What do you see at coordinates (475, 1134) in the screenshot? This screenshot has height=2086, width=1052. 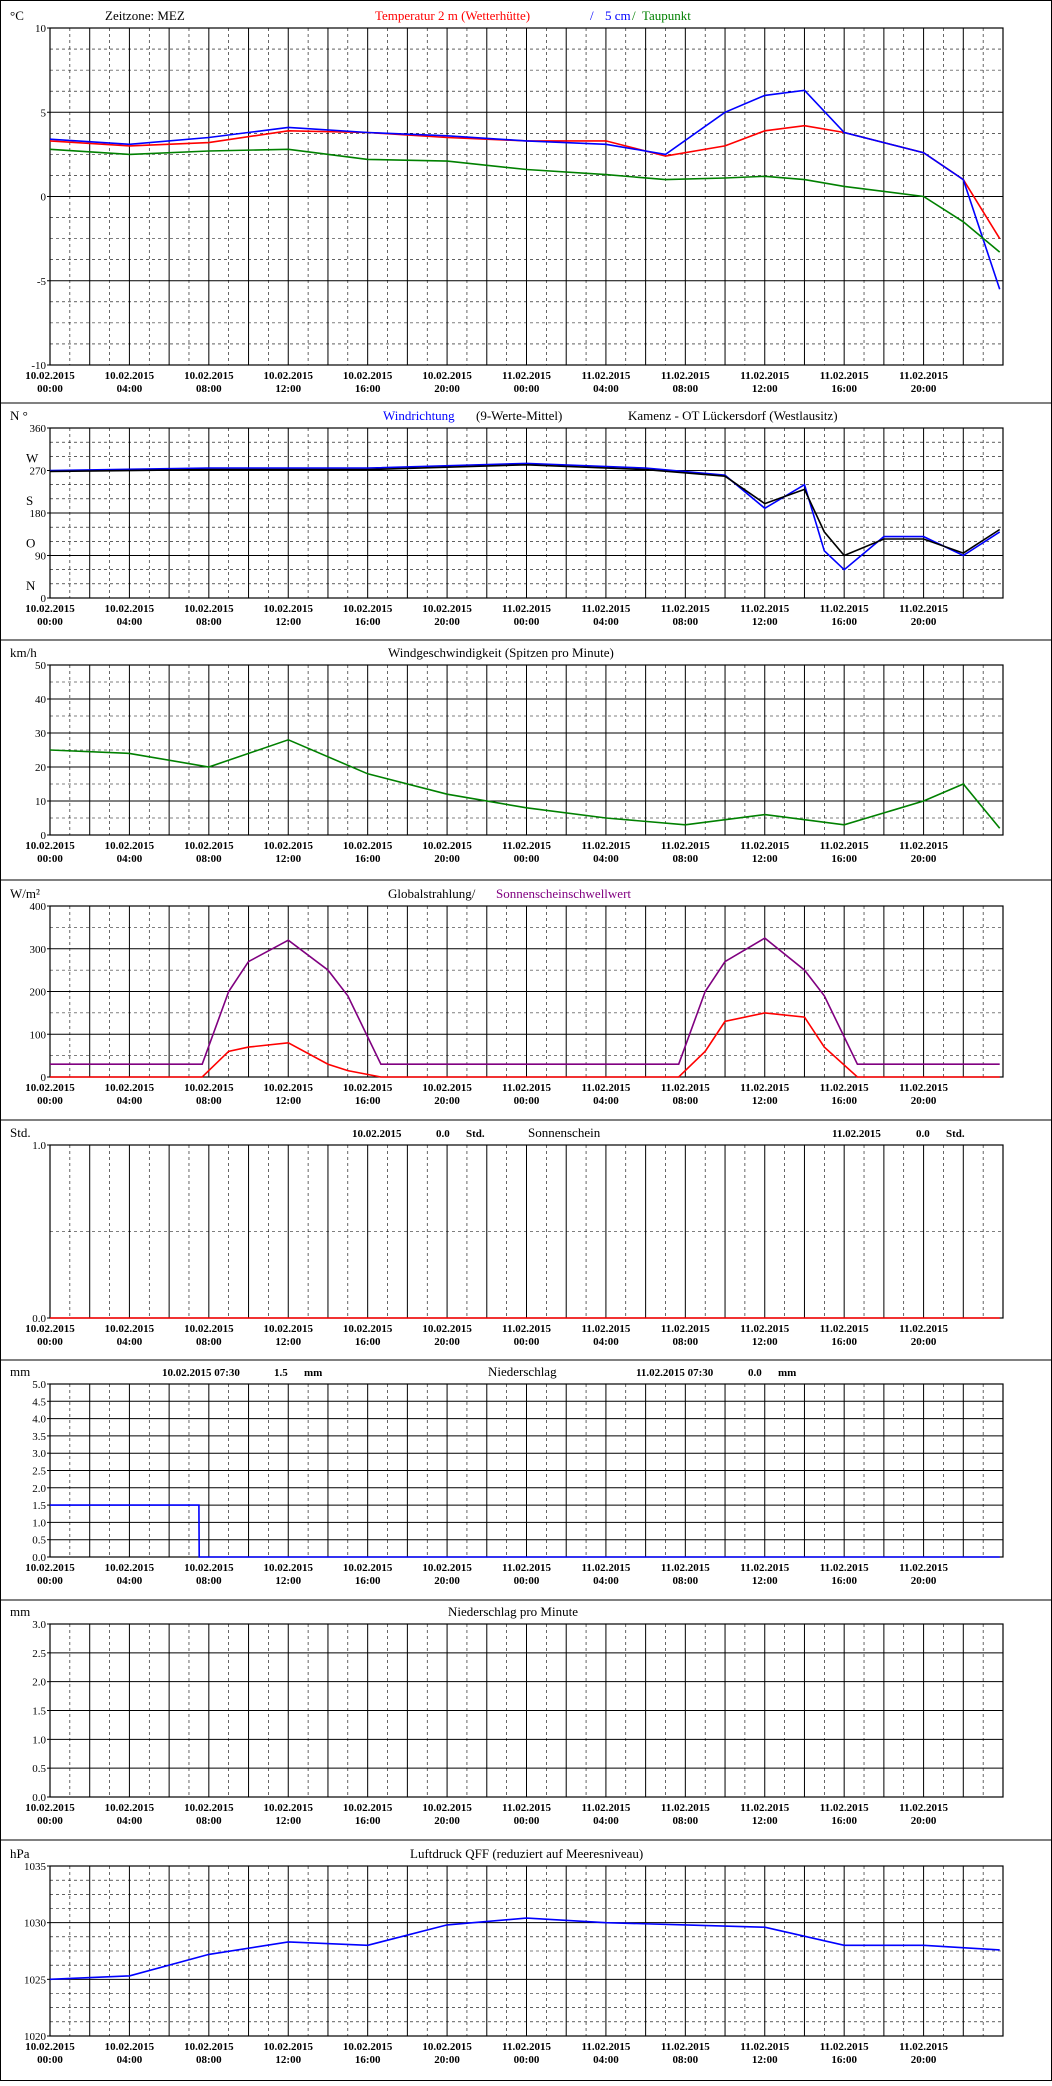 I see `note-unit: Std.` at bounding box center [475, 1134].